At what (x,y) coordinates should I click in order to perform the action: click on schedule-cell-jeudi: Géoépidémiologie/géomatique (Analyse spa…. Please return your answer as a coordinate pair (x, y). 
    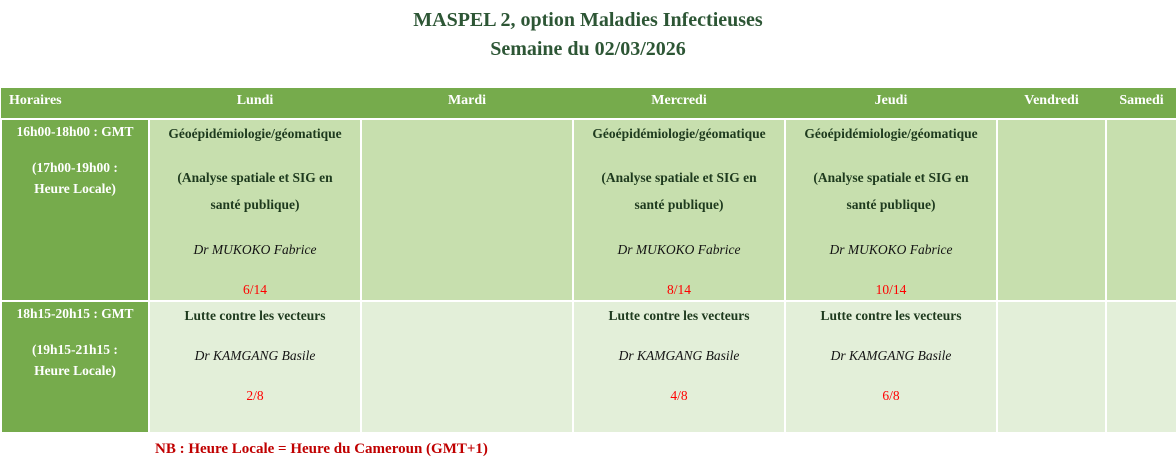
    Looking at the image, I should click on (891, 210).